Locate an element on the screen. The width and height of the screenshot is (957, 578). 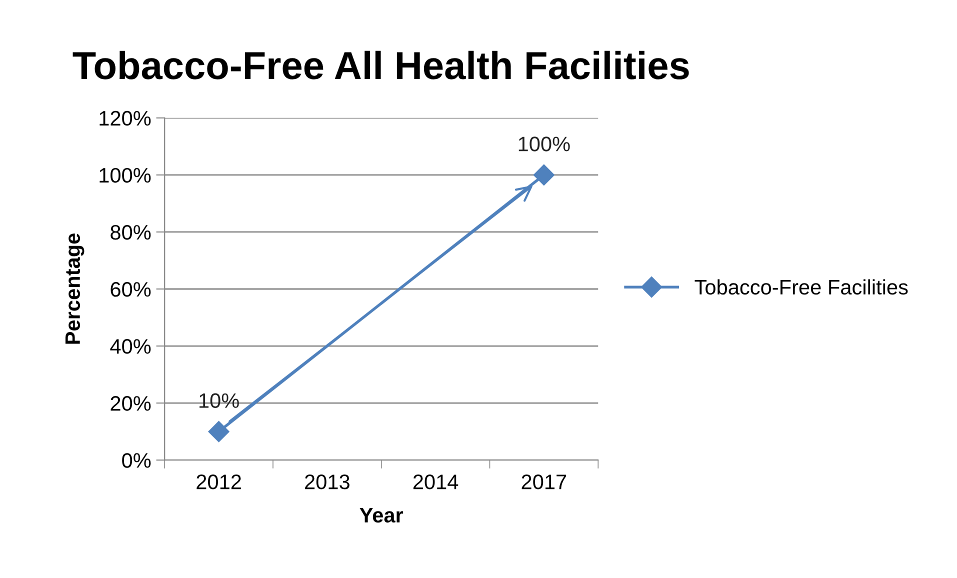
x-tick-label: 2012 is located at coordinates (218, 482).